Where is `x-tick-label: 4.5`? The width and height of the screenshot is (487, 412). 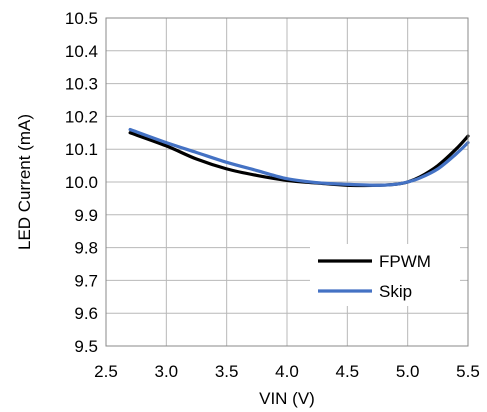
x-tick-label: 4.5 is located at coordinates (348, 371).